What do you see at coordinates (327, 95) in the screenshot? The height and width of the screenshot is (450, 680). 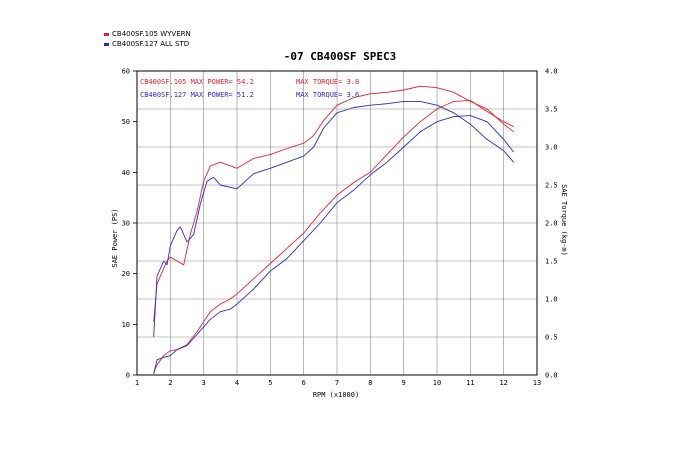 I see `annotation-3: MAX TORQUE= 3.6` at bounding box center [327, 95].